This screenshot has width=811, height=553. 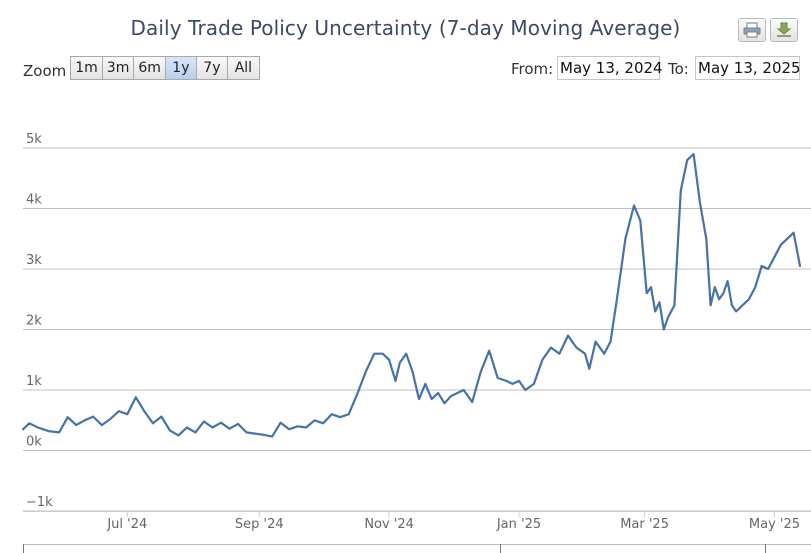 I want to click on y-tick-label: 4k, so click(x=34, y=200).